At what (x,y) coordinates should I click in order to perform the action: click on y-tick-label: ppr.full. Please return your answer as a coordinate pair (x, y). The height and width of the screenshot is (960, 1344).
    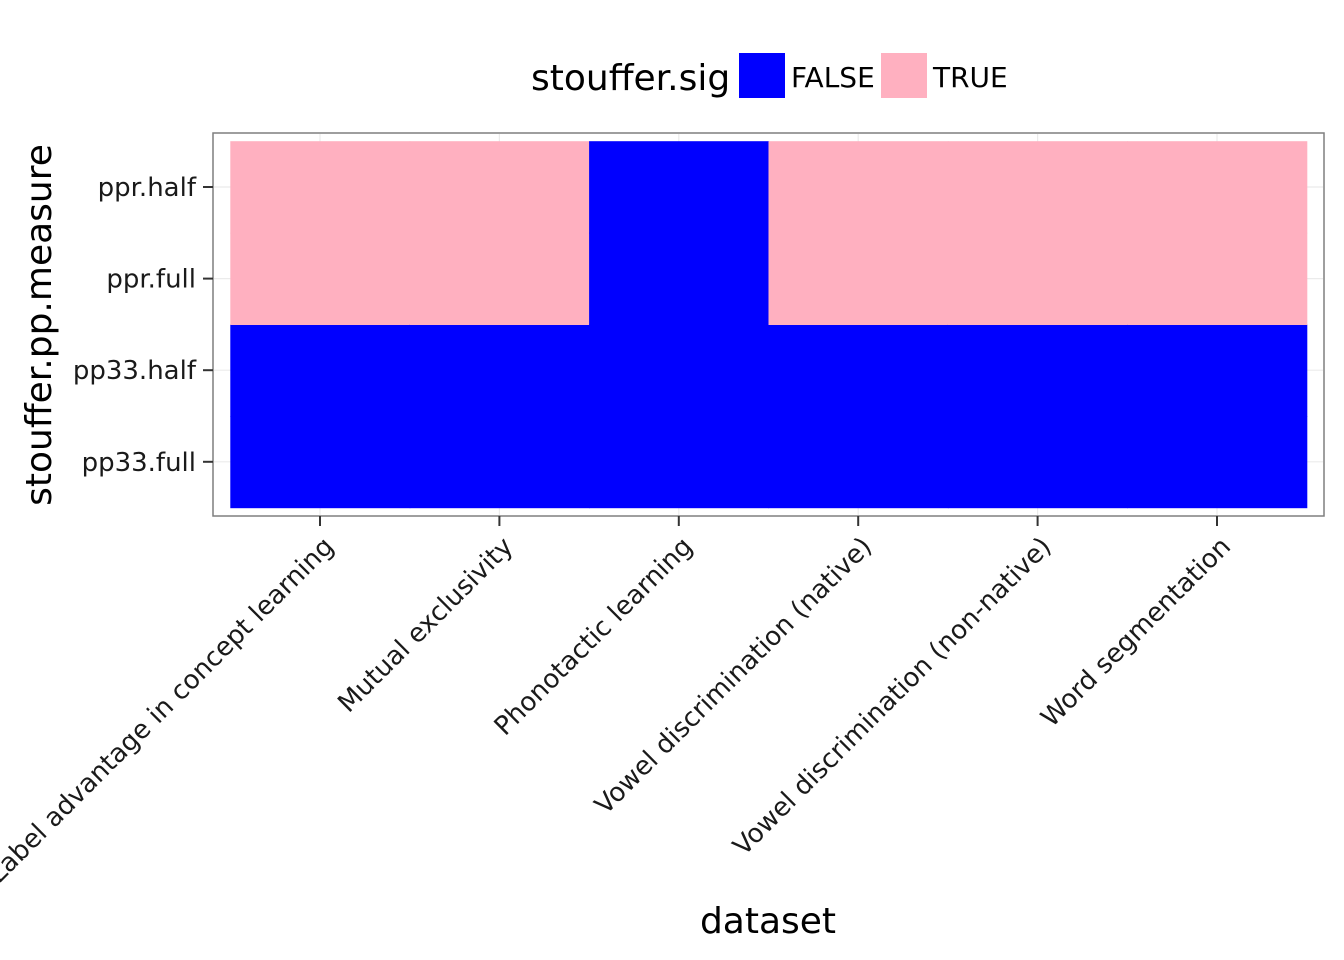
    Looking at the image, I should click on (151, 280).